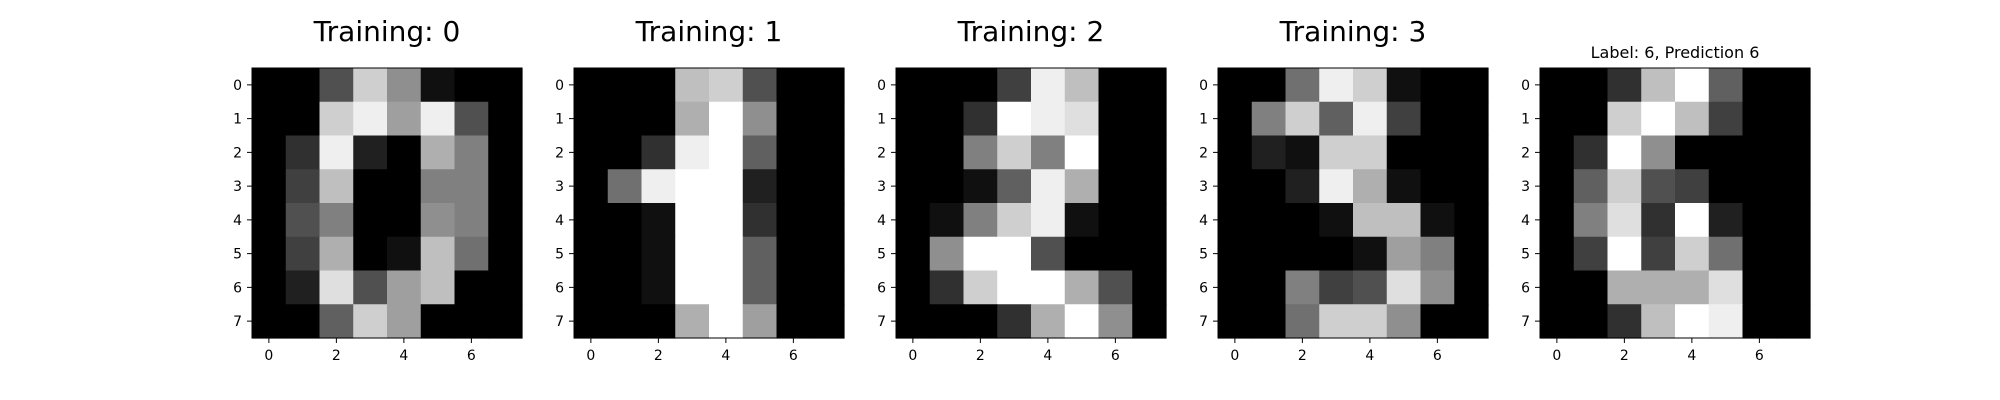 The image size is (2000, 400). What do you see at coordinates (403, 356) in the screenshot?
I see `x-tick-label: 4` at bounding box center [403, 356].